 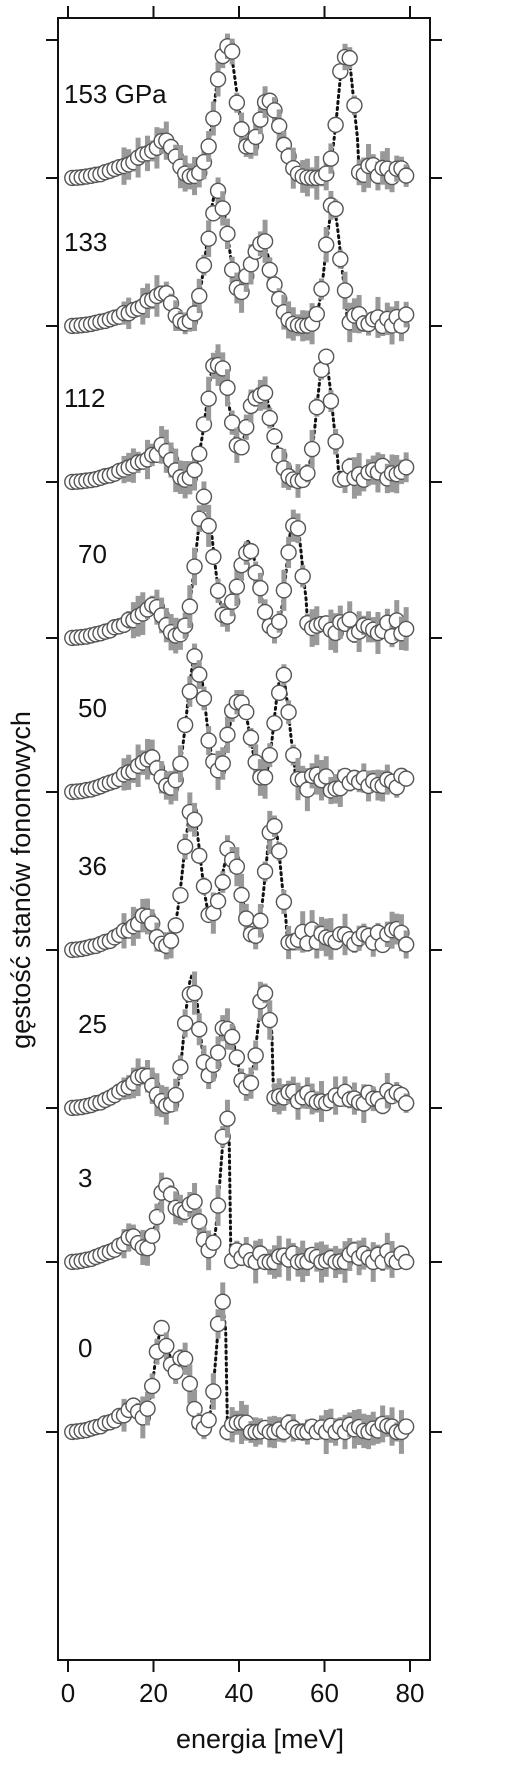 I want to click on series-label-5: 36, so click(x=92, y=866).